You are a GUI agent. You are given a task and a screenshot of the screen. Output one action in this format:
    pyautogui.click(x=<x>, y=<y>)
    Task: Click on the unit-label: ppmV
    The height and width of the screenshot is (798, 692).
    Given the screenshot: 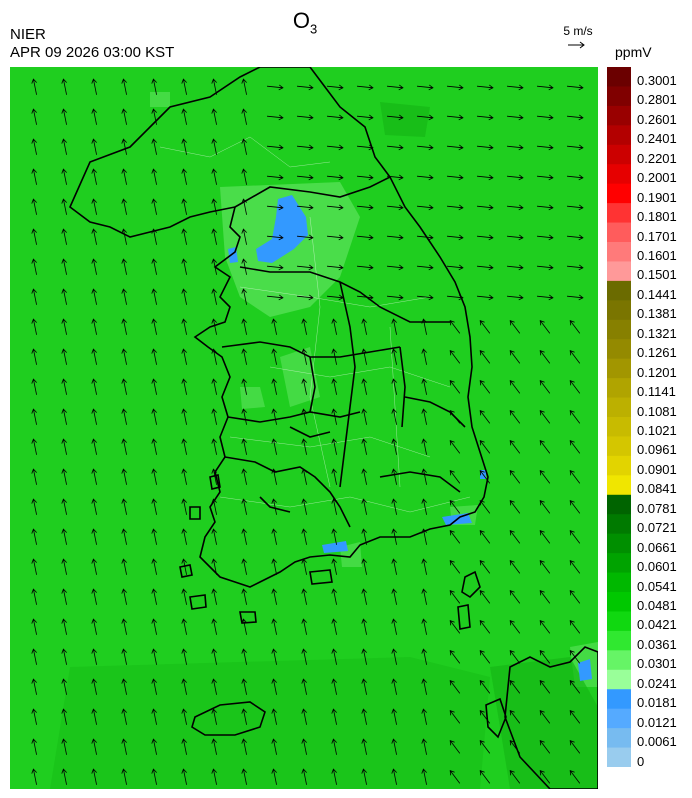 What is the action you would take?
    pyautogui.click(x=633, y=52)
    